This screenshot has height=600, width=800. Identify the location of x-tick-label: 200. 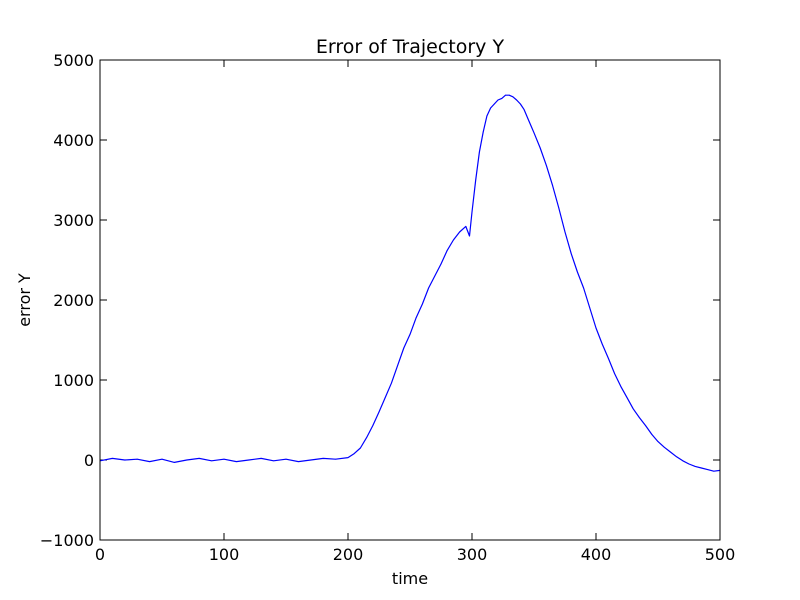
(348, 554).